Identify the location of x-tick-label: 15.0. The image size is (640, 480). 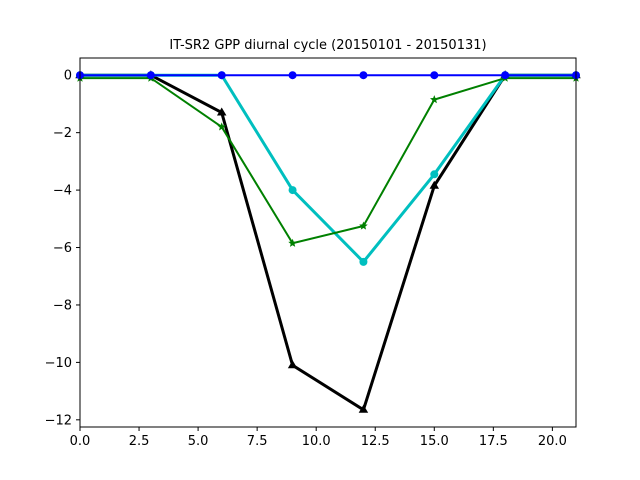
(434, 441).